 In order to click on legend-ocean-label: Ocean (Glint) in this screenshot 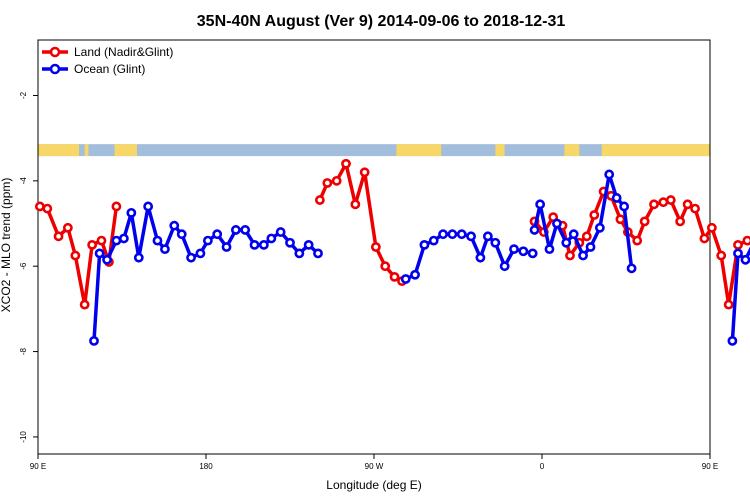, I will do `click(109, 69)`.